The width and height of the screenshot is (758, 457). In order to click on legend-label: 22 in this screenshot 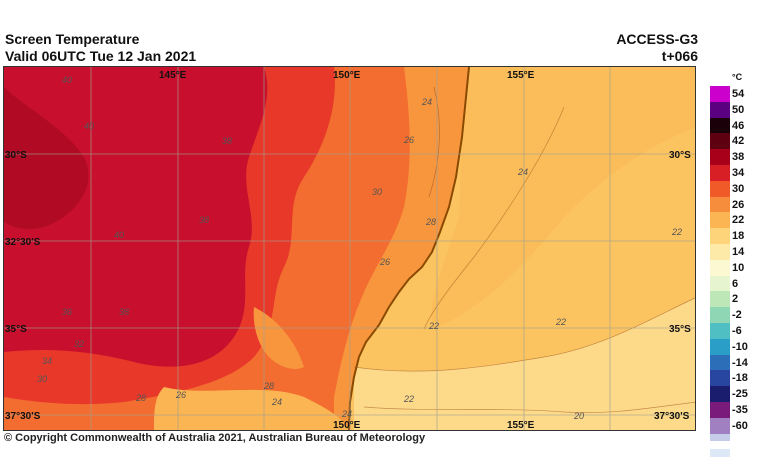, I will do `click(738, 220)`.